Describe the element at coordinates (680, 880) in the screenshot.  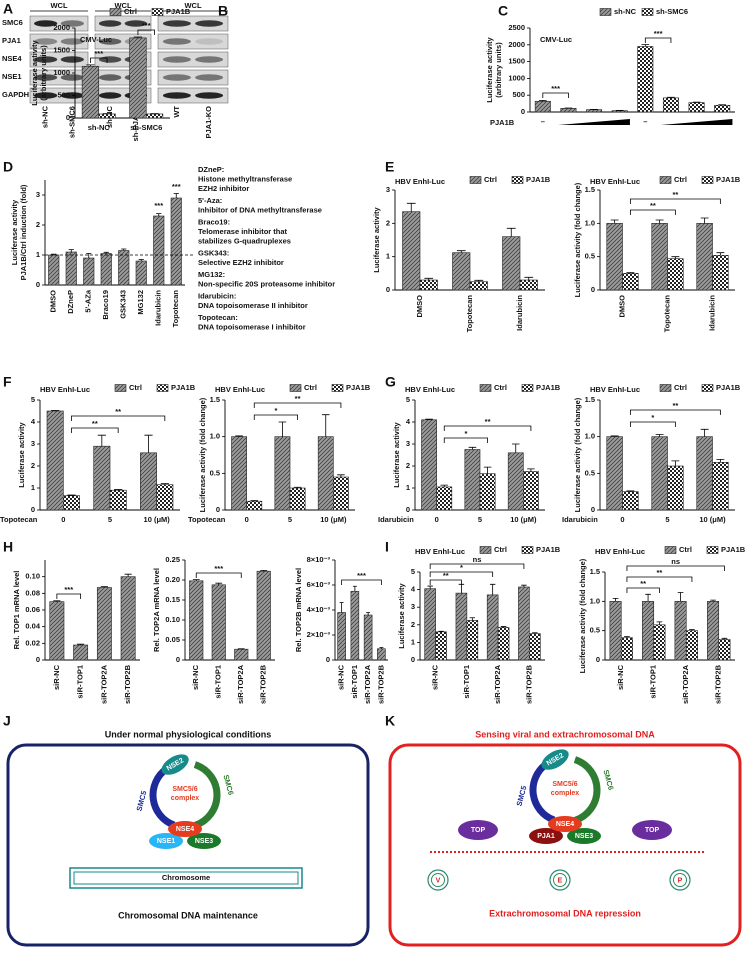
I see `dna-ring-inner` at that location.